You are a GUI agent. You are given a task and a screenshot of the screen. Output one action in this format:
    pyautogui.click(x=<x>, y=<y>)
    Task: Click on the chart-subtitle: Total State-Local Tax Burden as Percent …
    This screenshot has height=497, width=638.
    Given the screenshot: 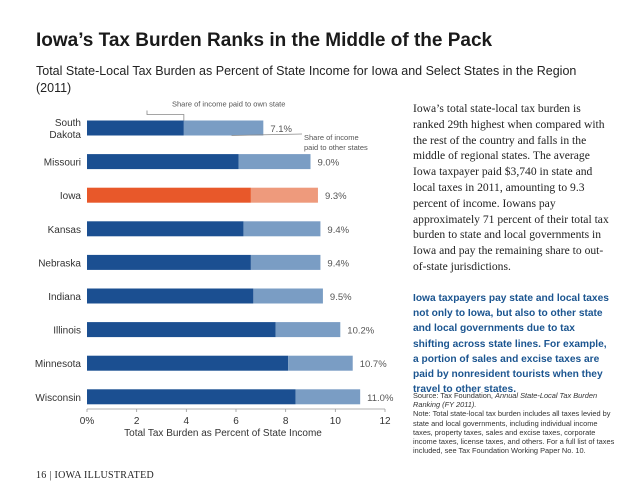 What is the action you would take?
    pyautogui.click(x=306, y=79)
    